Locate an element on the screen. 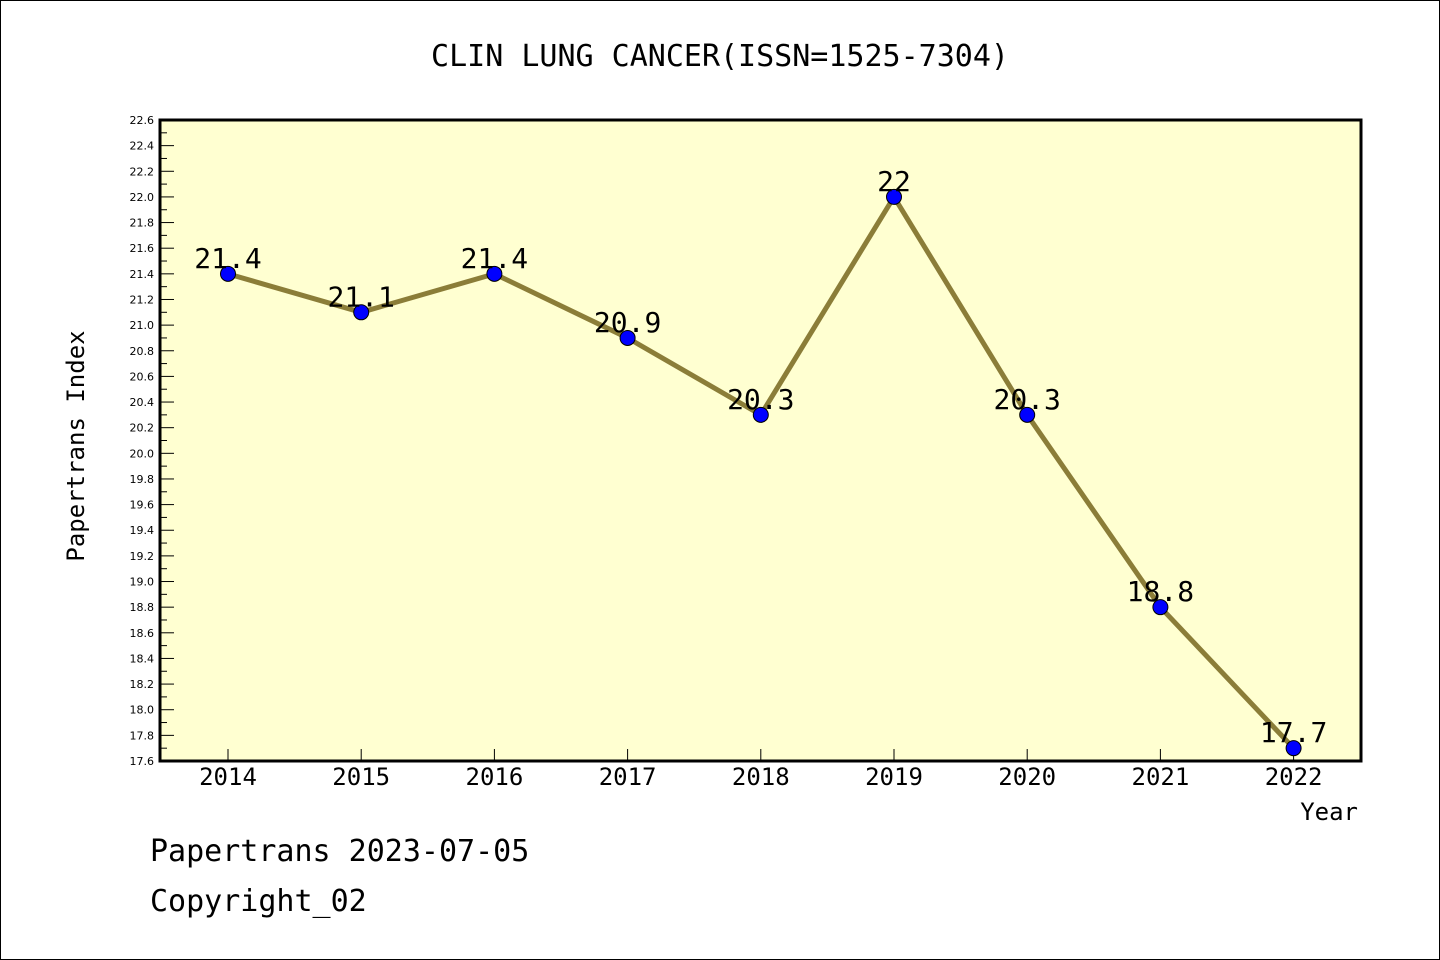  y-tick-label: 20.4 is located at coordinates (142, 402).